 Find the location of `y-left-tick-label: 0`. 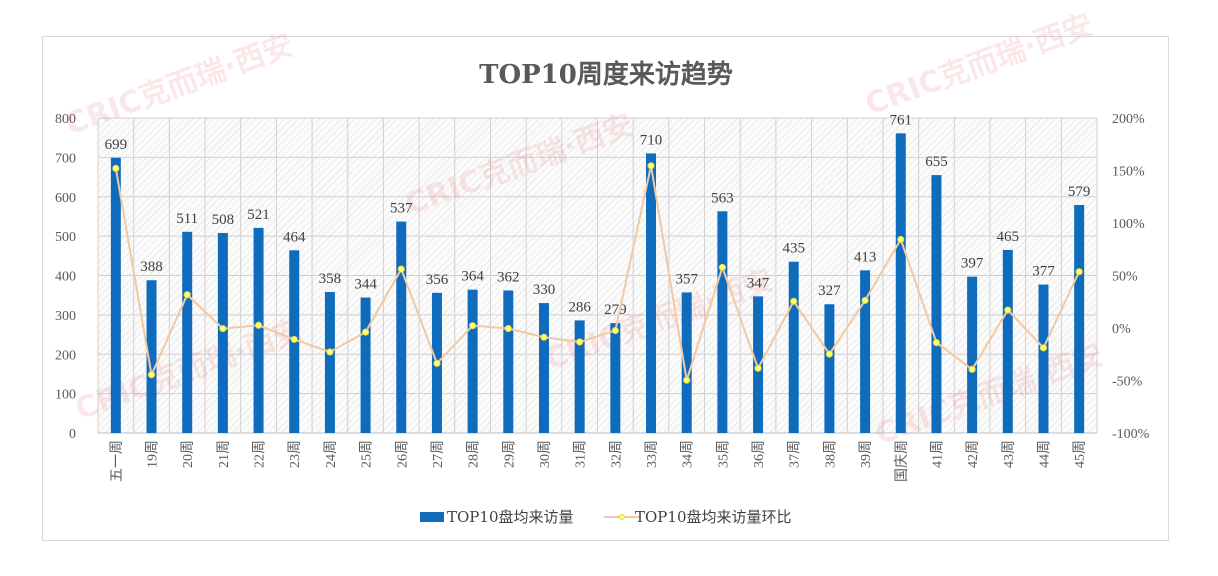

y-left-tick-label: 0 is located at coordinates (72, 434).